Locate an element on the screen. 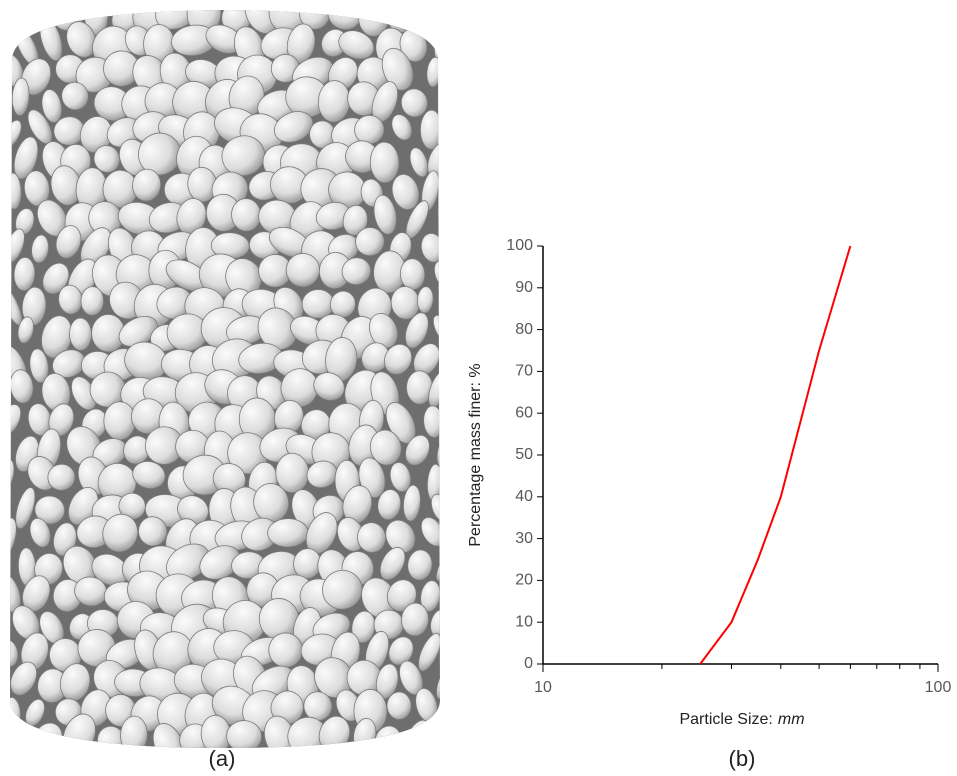  y-tick-label: 90 is located at coordinates (524, 287).